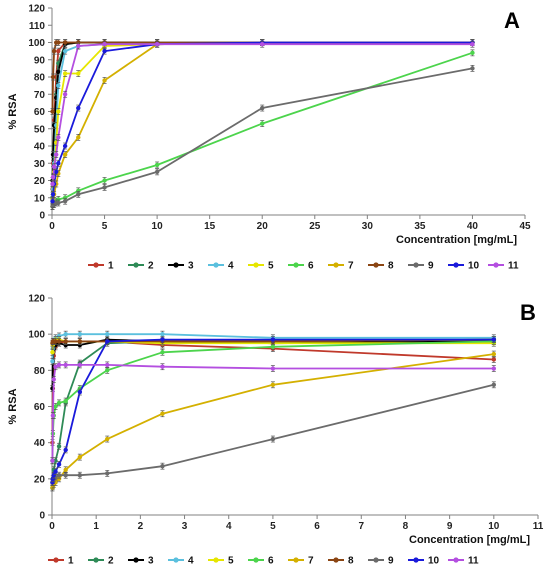 Image resolution: width=550 pixels, height=569 pixels. What do you see at coordinates (36, 43) in the screenshot?
I see `y-tick-label: 100` at bounding box center [36, 43].